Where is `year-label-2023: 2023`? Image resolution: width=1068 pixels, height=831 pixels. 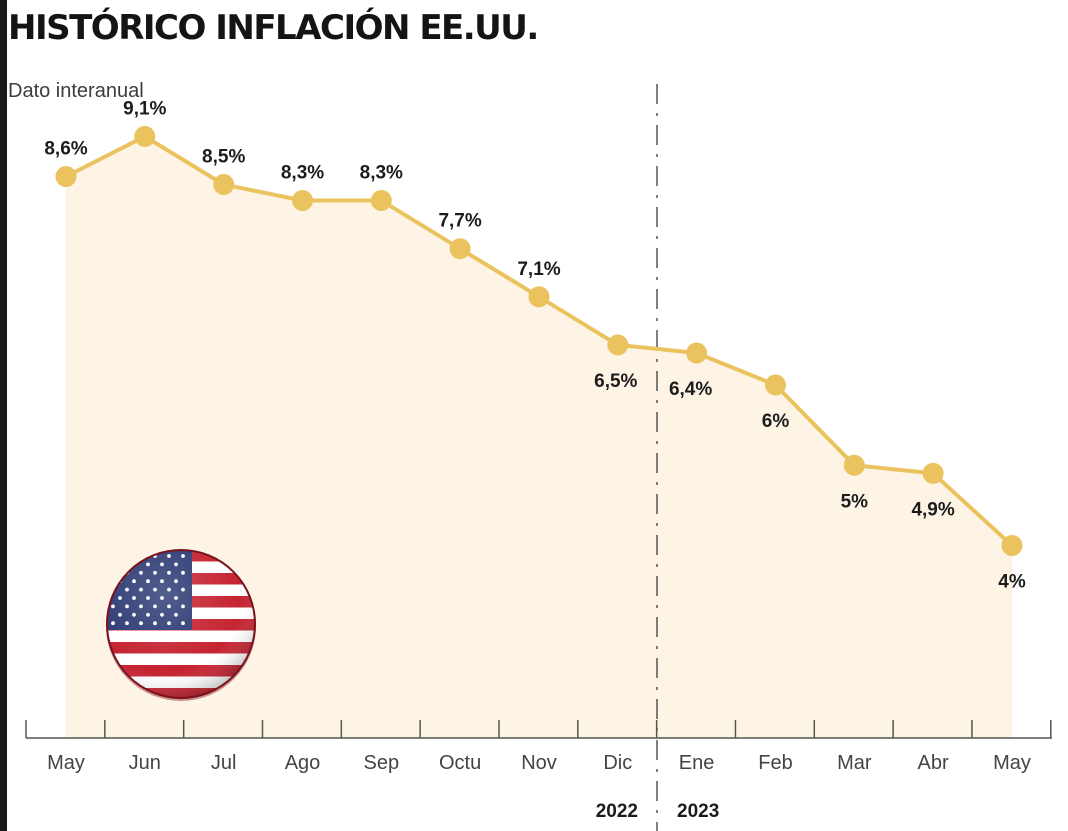
year-label-2023: 2023 is located at coordinates (698, 811).